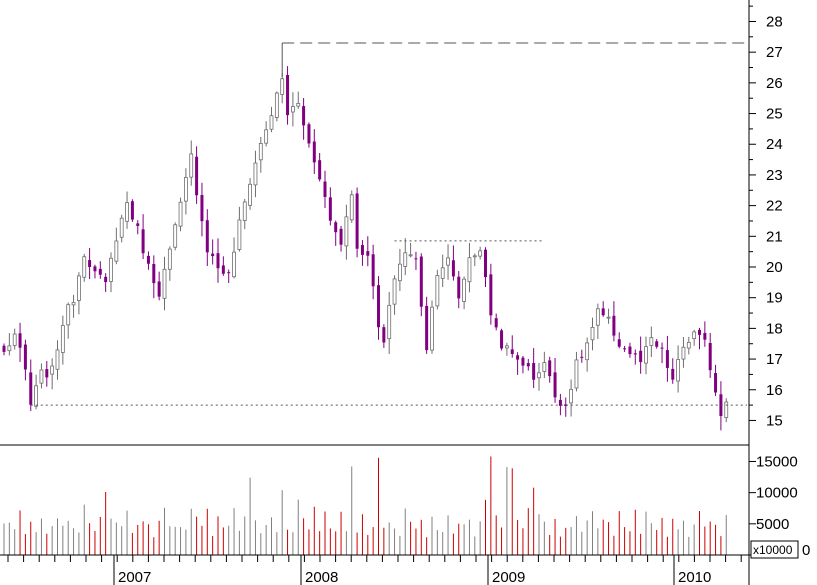  What do you see at coordinates (774, 267) in the screenshot?
I see `price-tick-label: 20` at bounding box center [774, 267].